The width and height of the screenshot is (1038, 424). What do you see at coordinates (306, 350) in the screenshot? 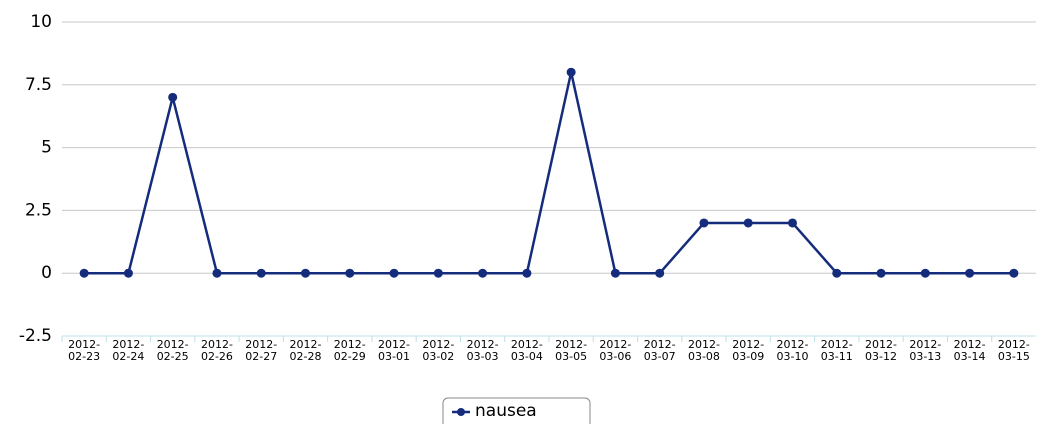
I see `x-tick-label: 2012-02-28` at bounding box center [306, 350].